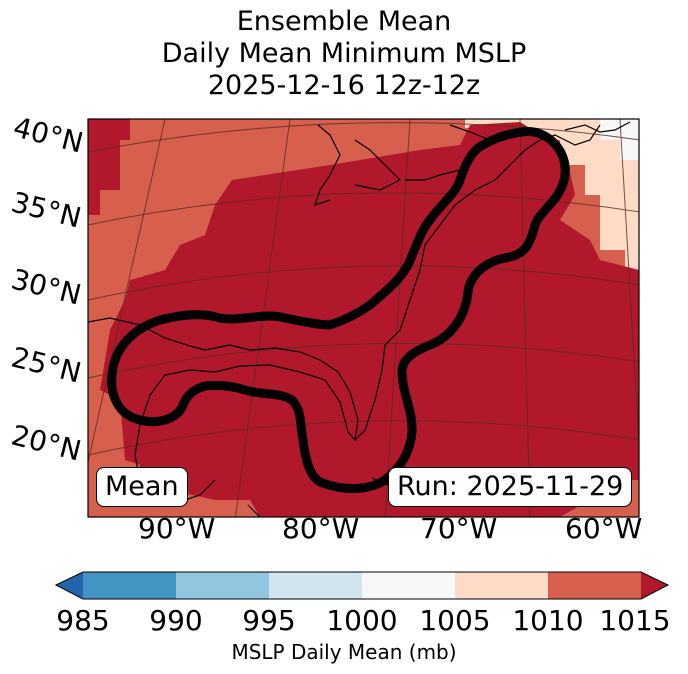  Describe the element at coordinates (83, 620) in the screenshot. I see `colorbar-tick-985: 985` at that location.